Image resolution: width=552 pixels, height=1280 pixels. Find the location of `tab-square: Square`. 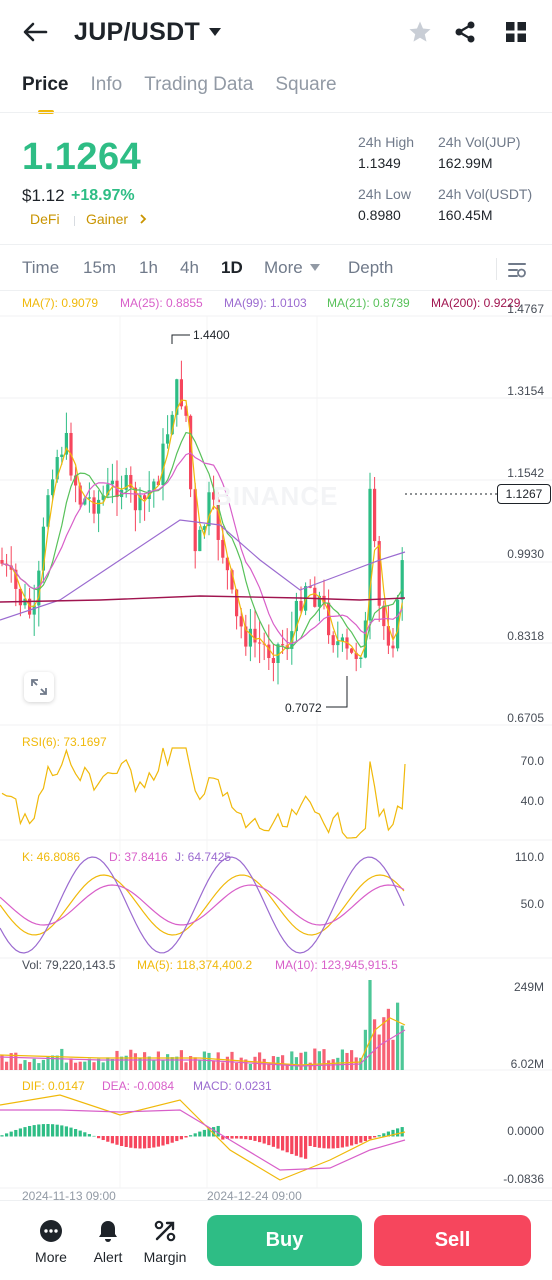

tab-square: Square is located at coordinates (306, 84).